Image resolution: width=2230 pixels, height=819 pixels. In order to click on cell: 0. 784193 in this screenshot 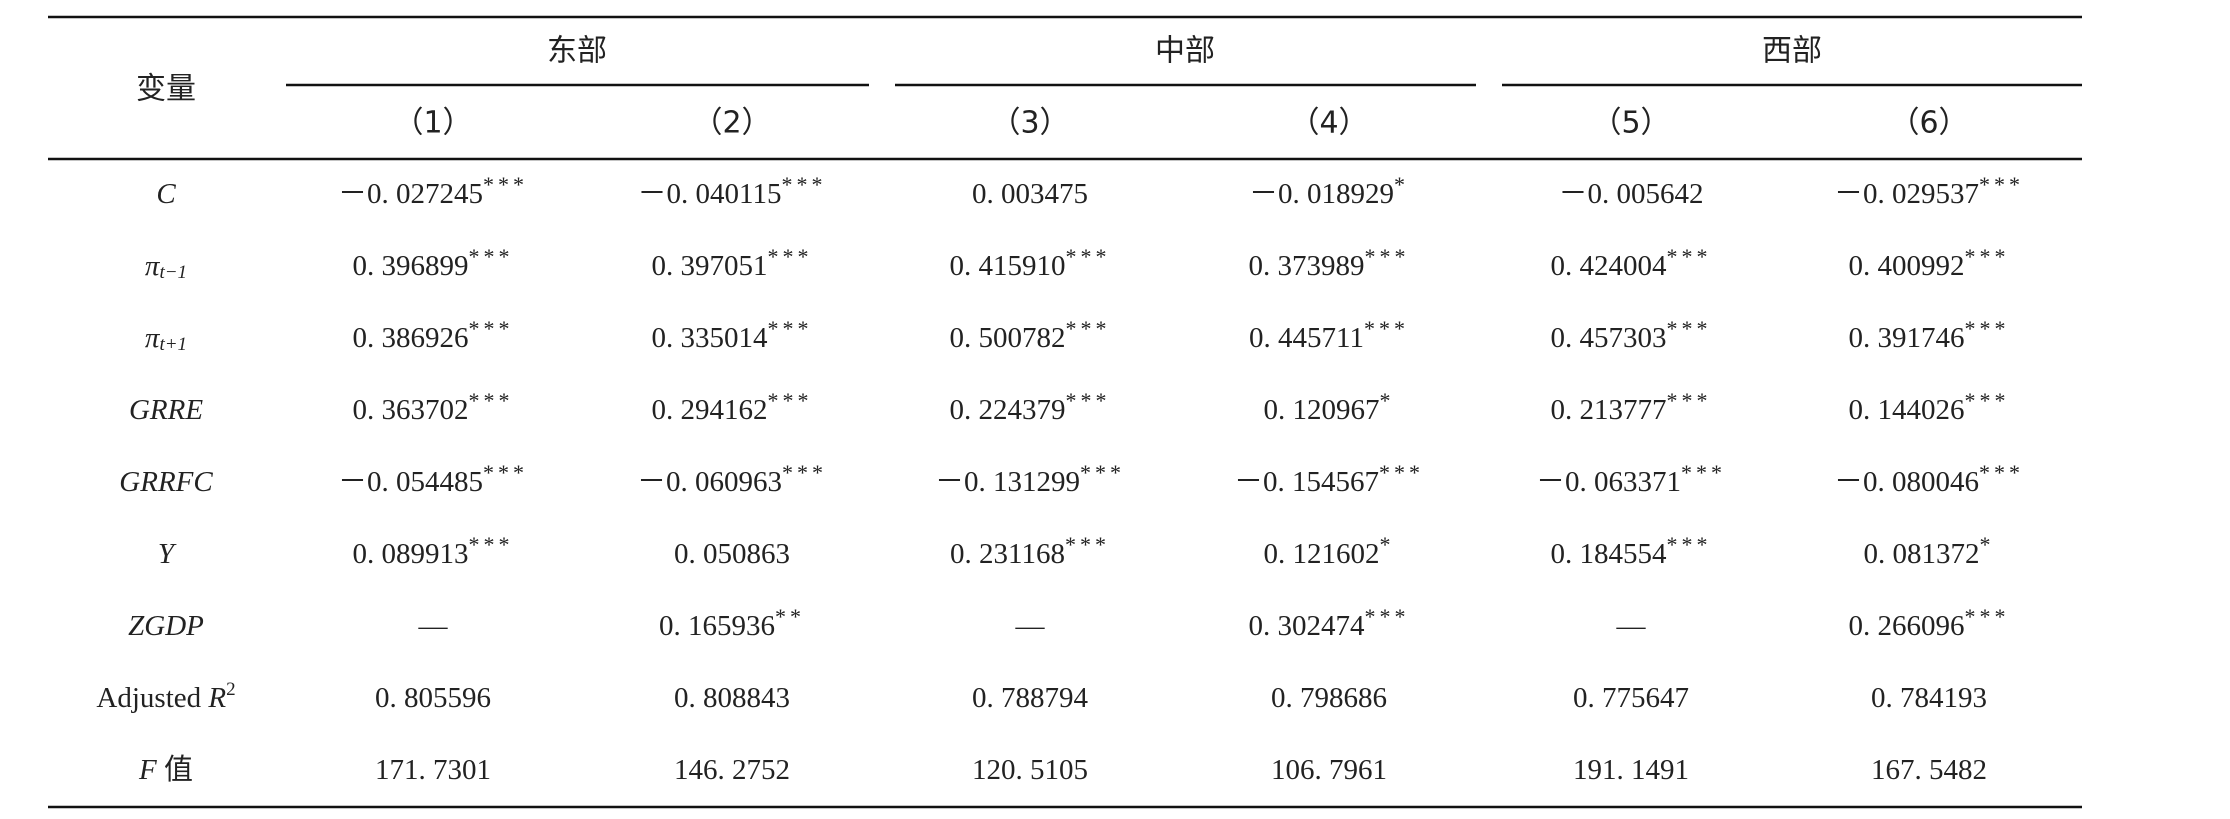, I will do `click(1929, 698)`.